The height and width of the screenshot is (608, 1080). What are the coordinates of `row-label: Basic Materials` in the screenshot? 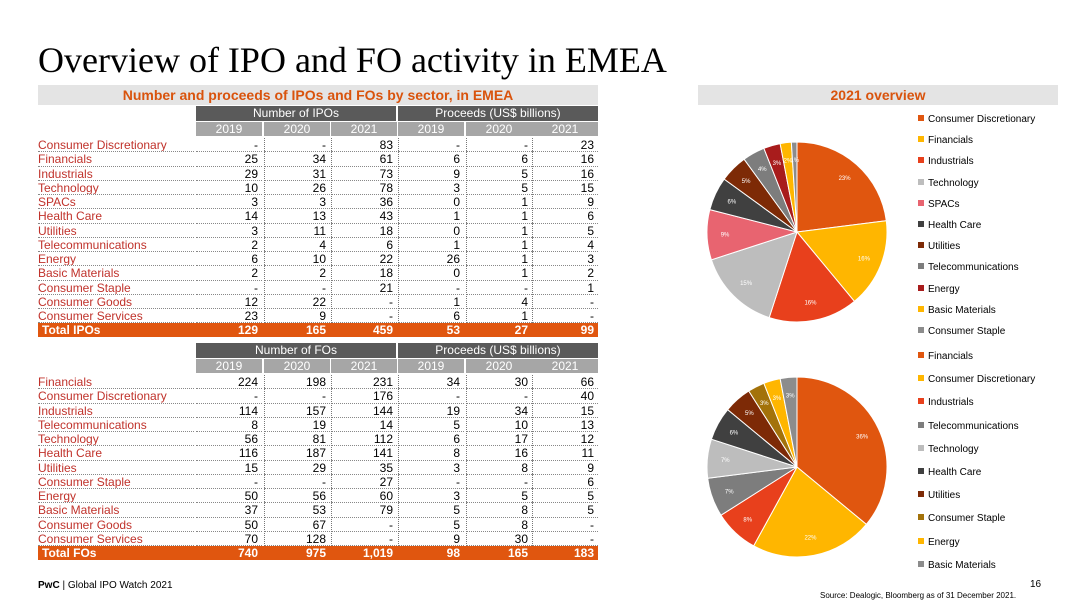 It's located at (116, 273).